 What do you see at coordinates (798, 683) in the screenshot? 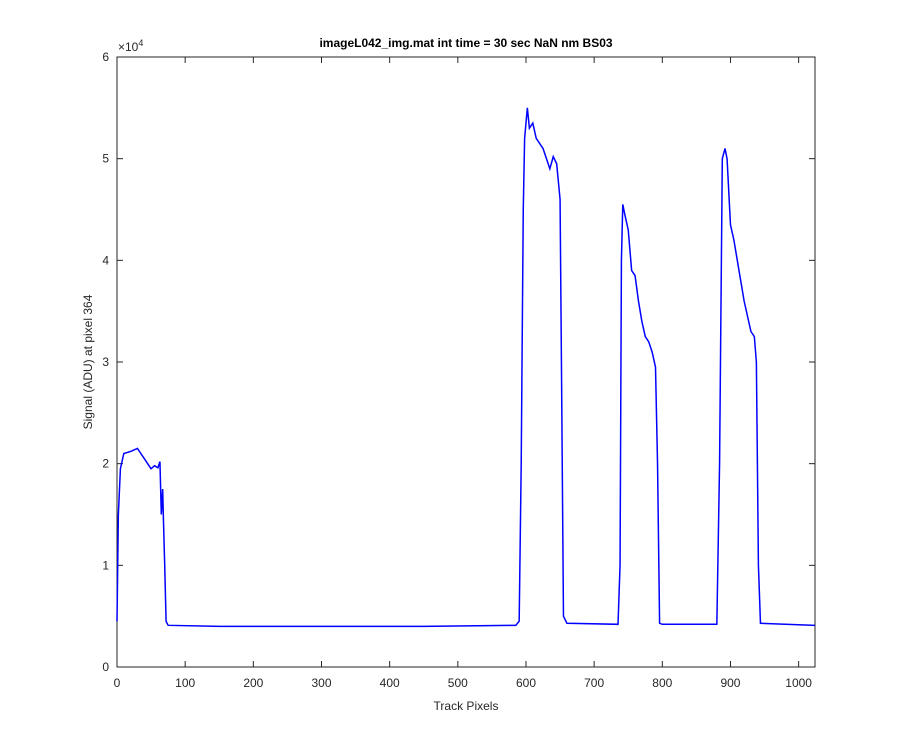
I see `x-tick-label: 1000` at bounding box center [798, 683].